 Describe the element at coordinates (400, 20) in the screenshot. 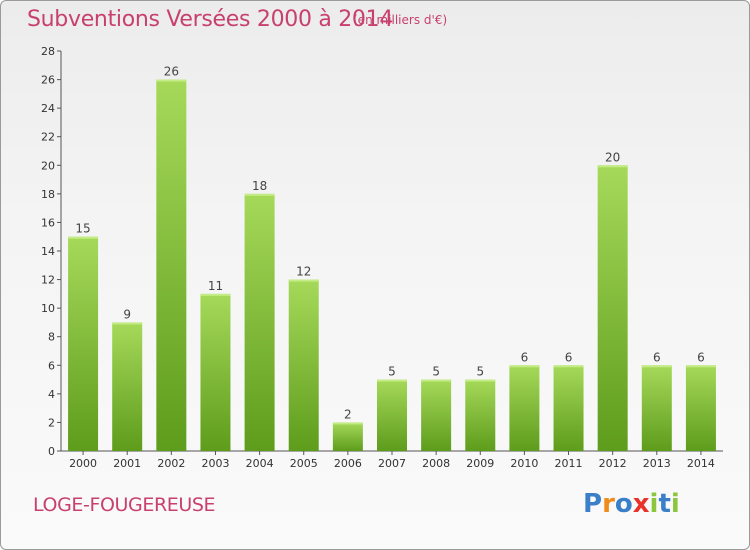

I see `chart-subtitle: (en milliers d'€)` at that location.